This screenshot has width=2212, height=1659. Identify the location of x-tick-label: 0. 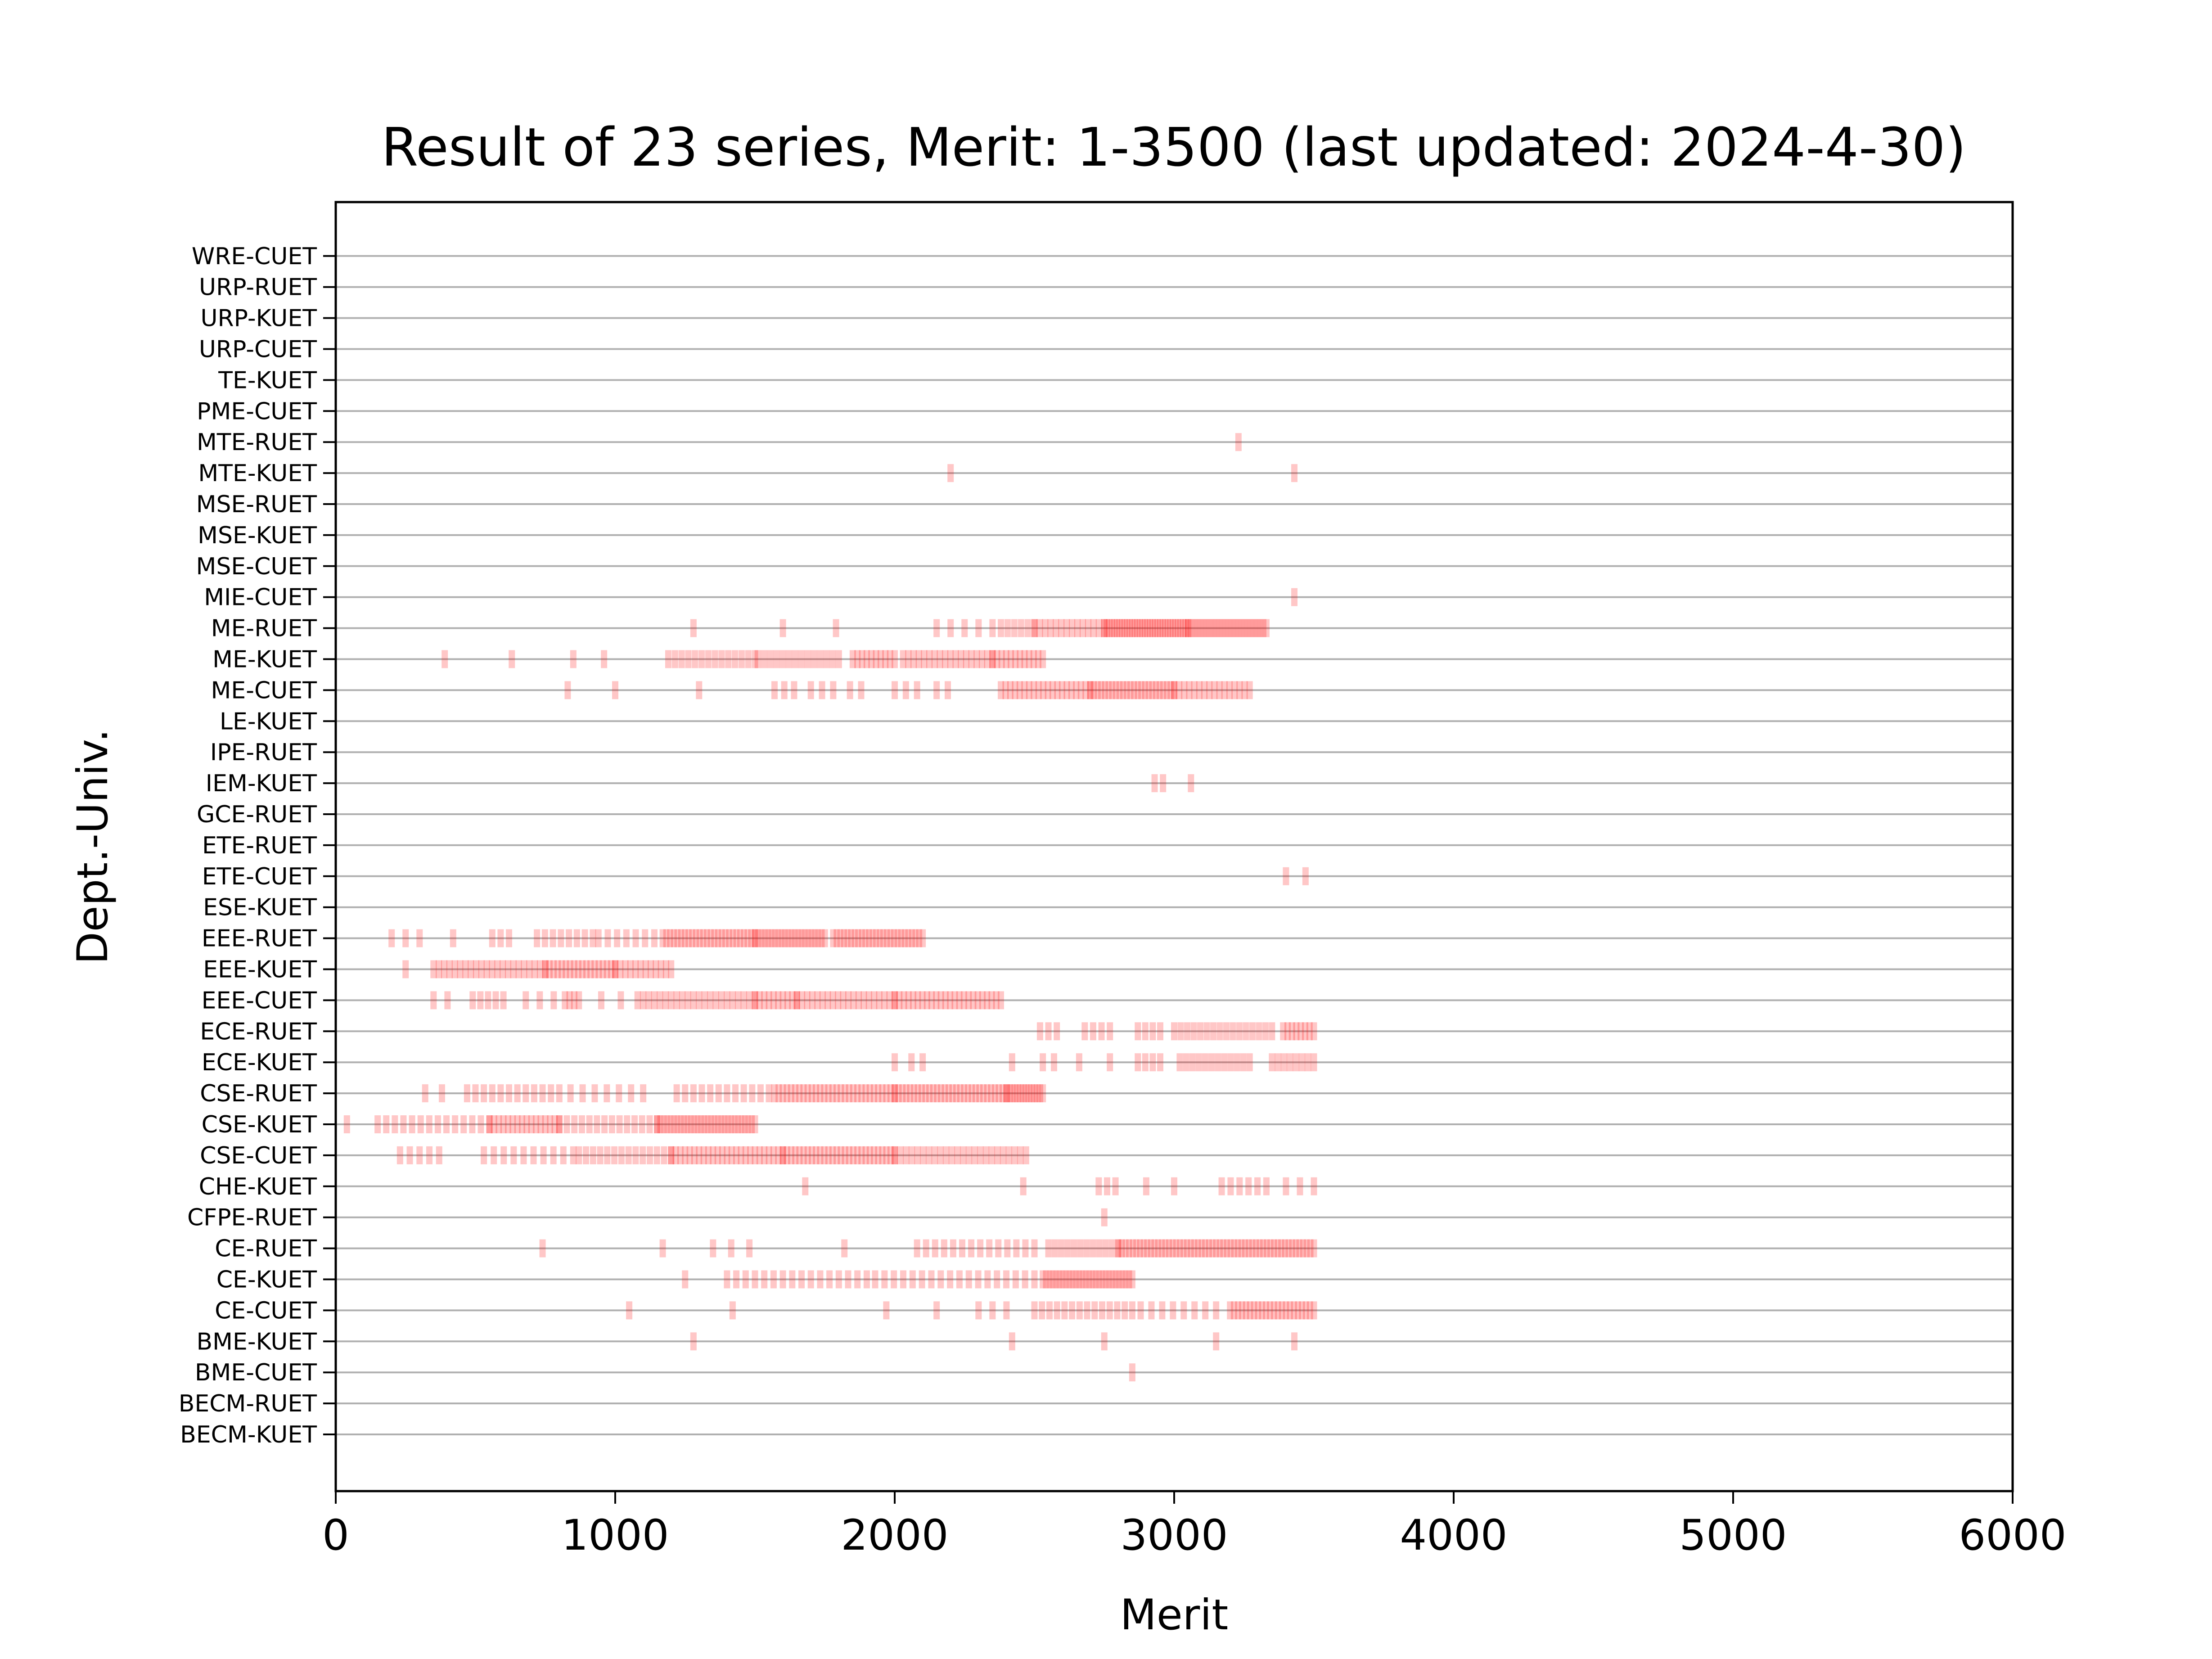
(335, 1535).